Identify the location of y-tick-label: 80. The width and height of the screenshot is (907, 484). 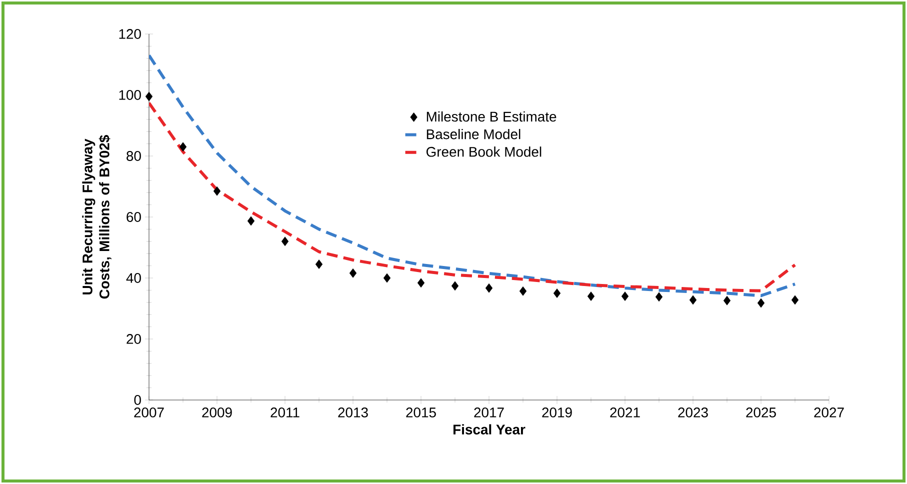
(133, 156).